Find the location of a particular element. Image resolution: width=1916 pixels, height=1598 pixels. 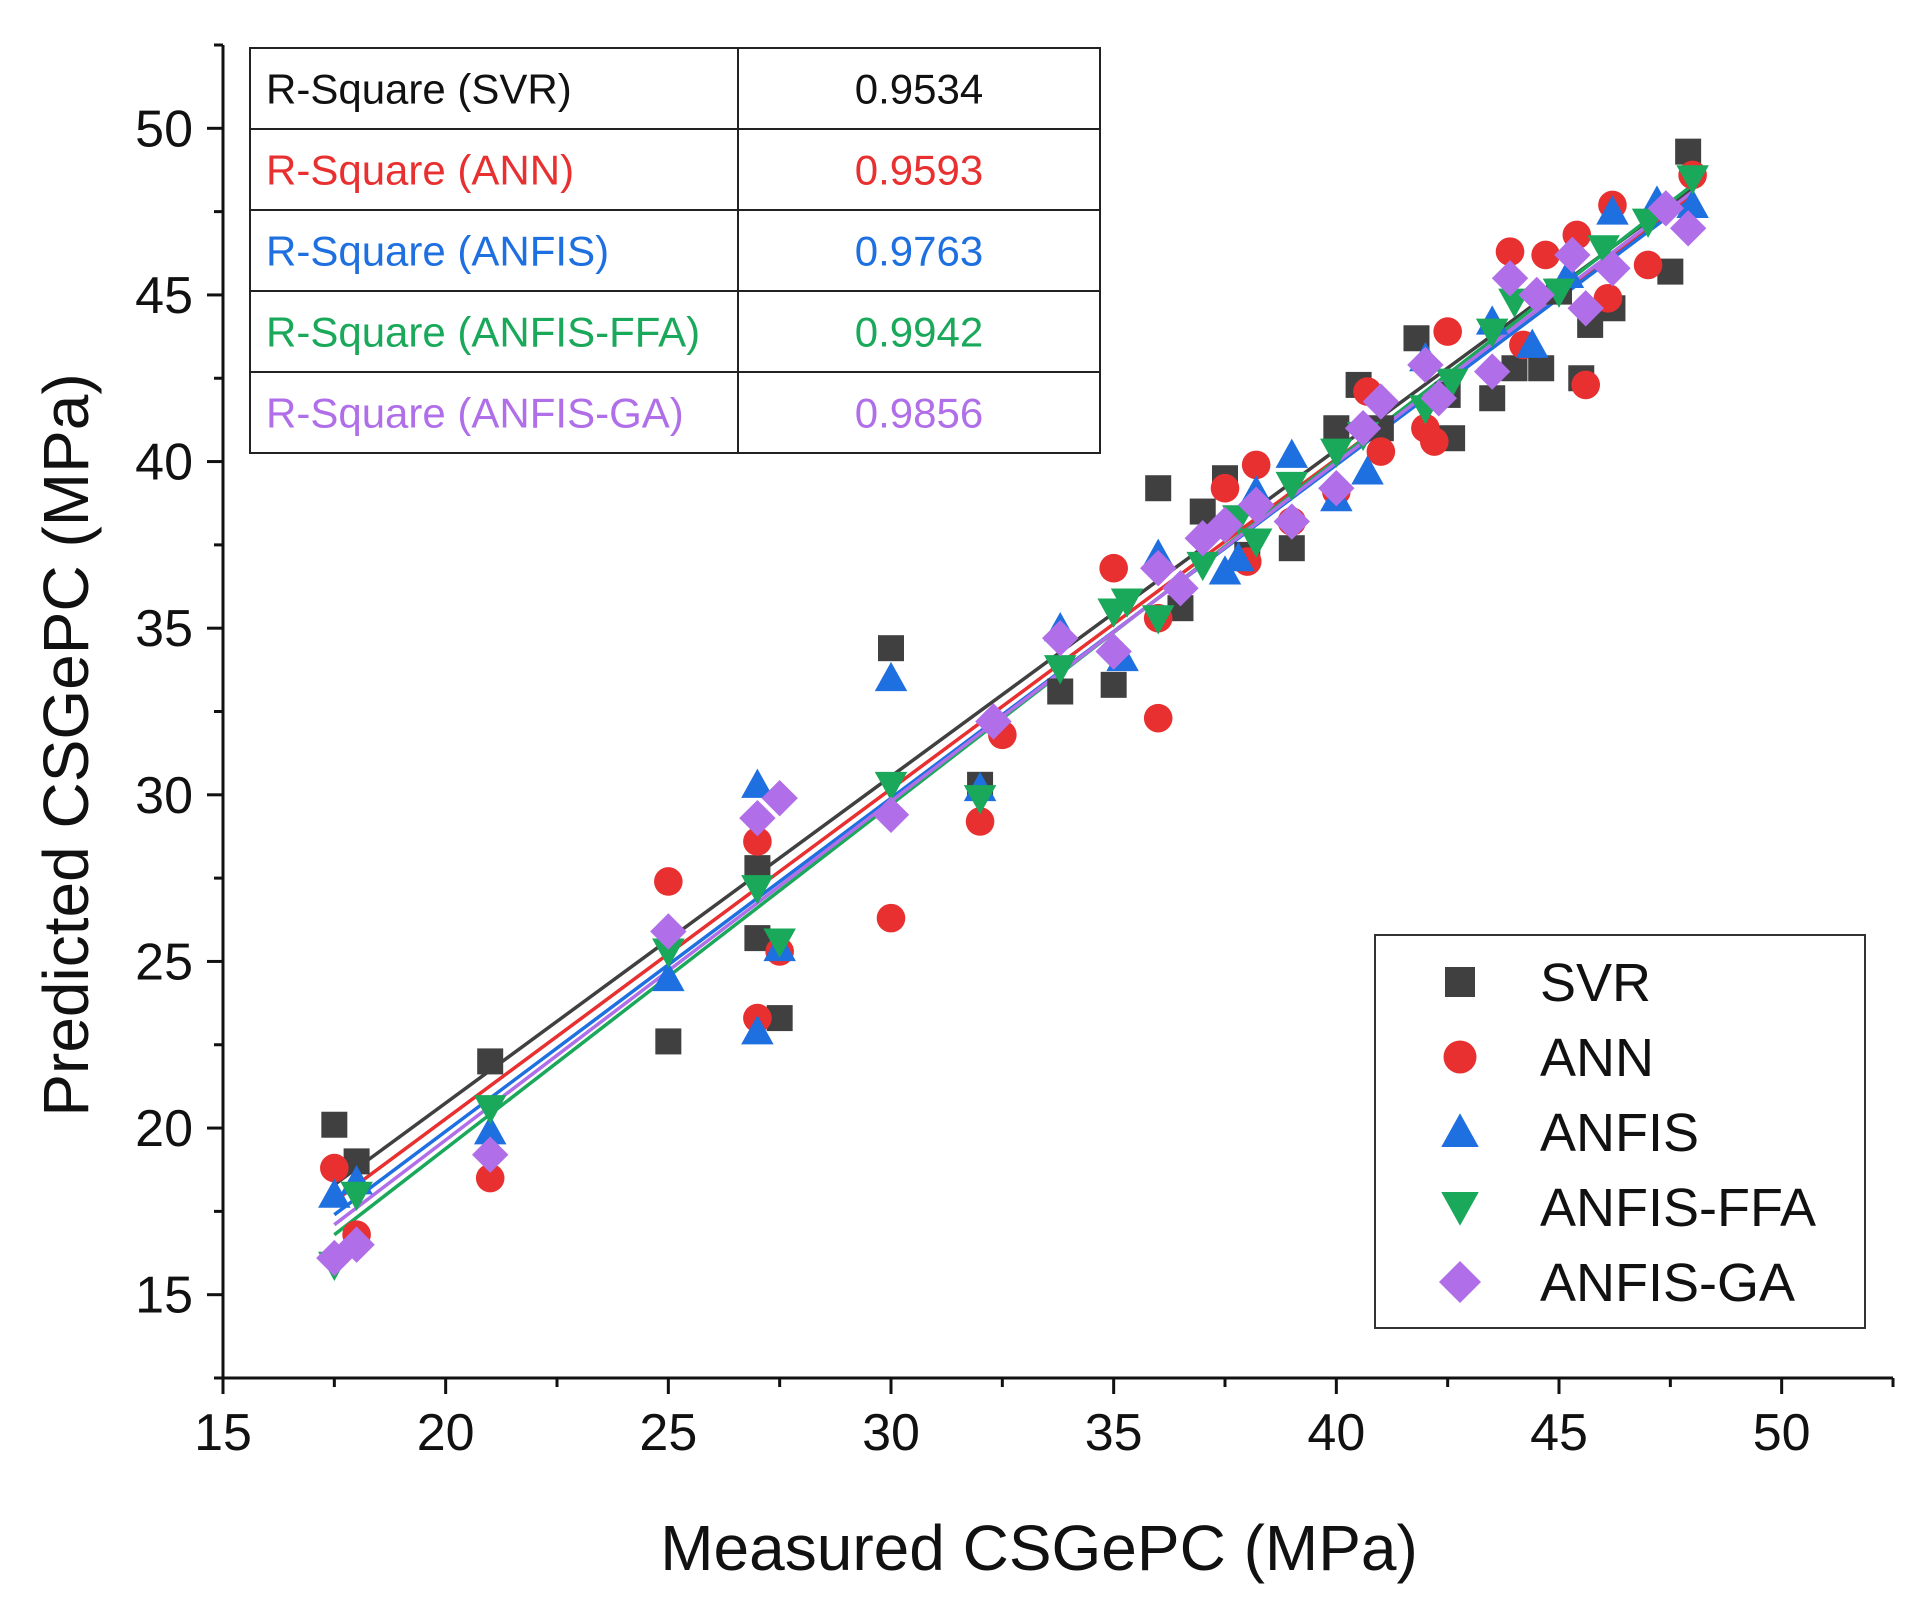

legend-label: ANFIS-GA is located at coordinates (1667, 1283).